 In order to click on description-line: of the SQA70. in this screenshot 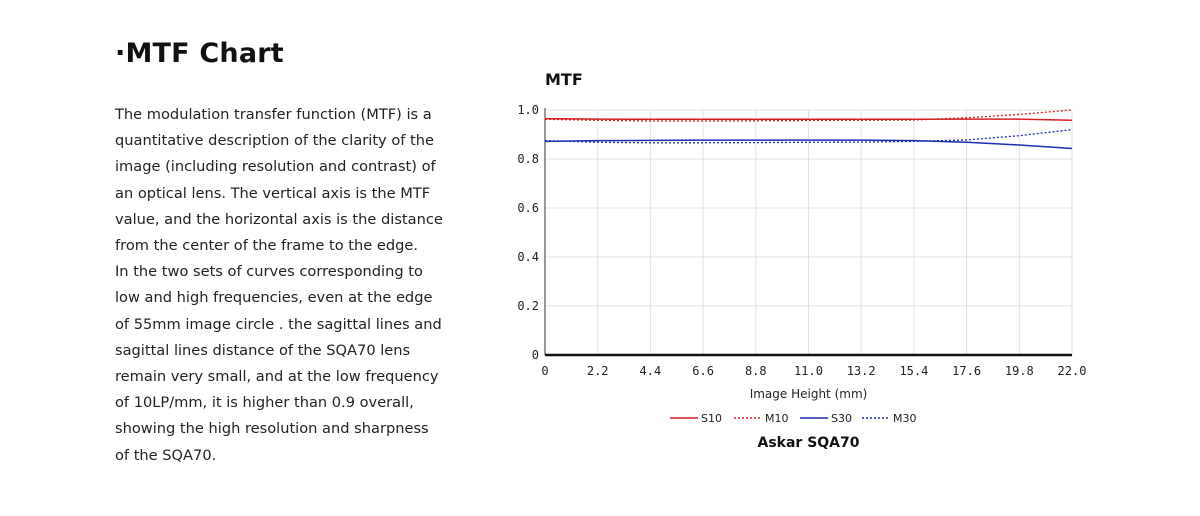, I will do `click(166, 455)`.